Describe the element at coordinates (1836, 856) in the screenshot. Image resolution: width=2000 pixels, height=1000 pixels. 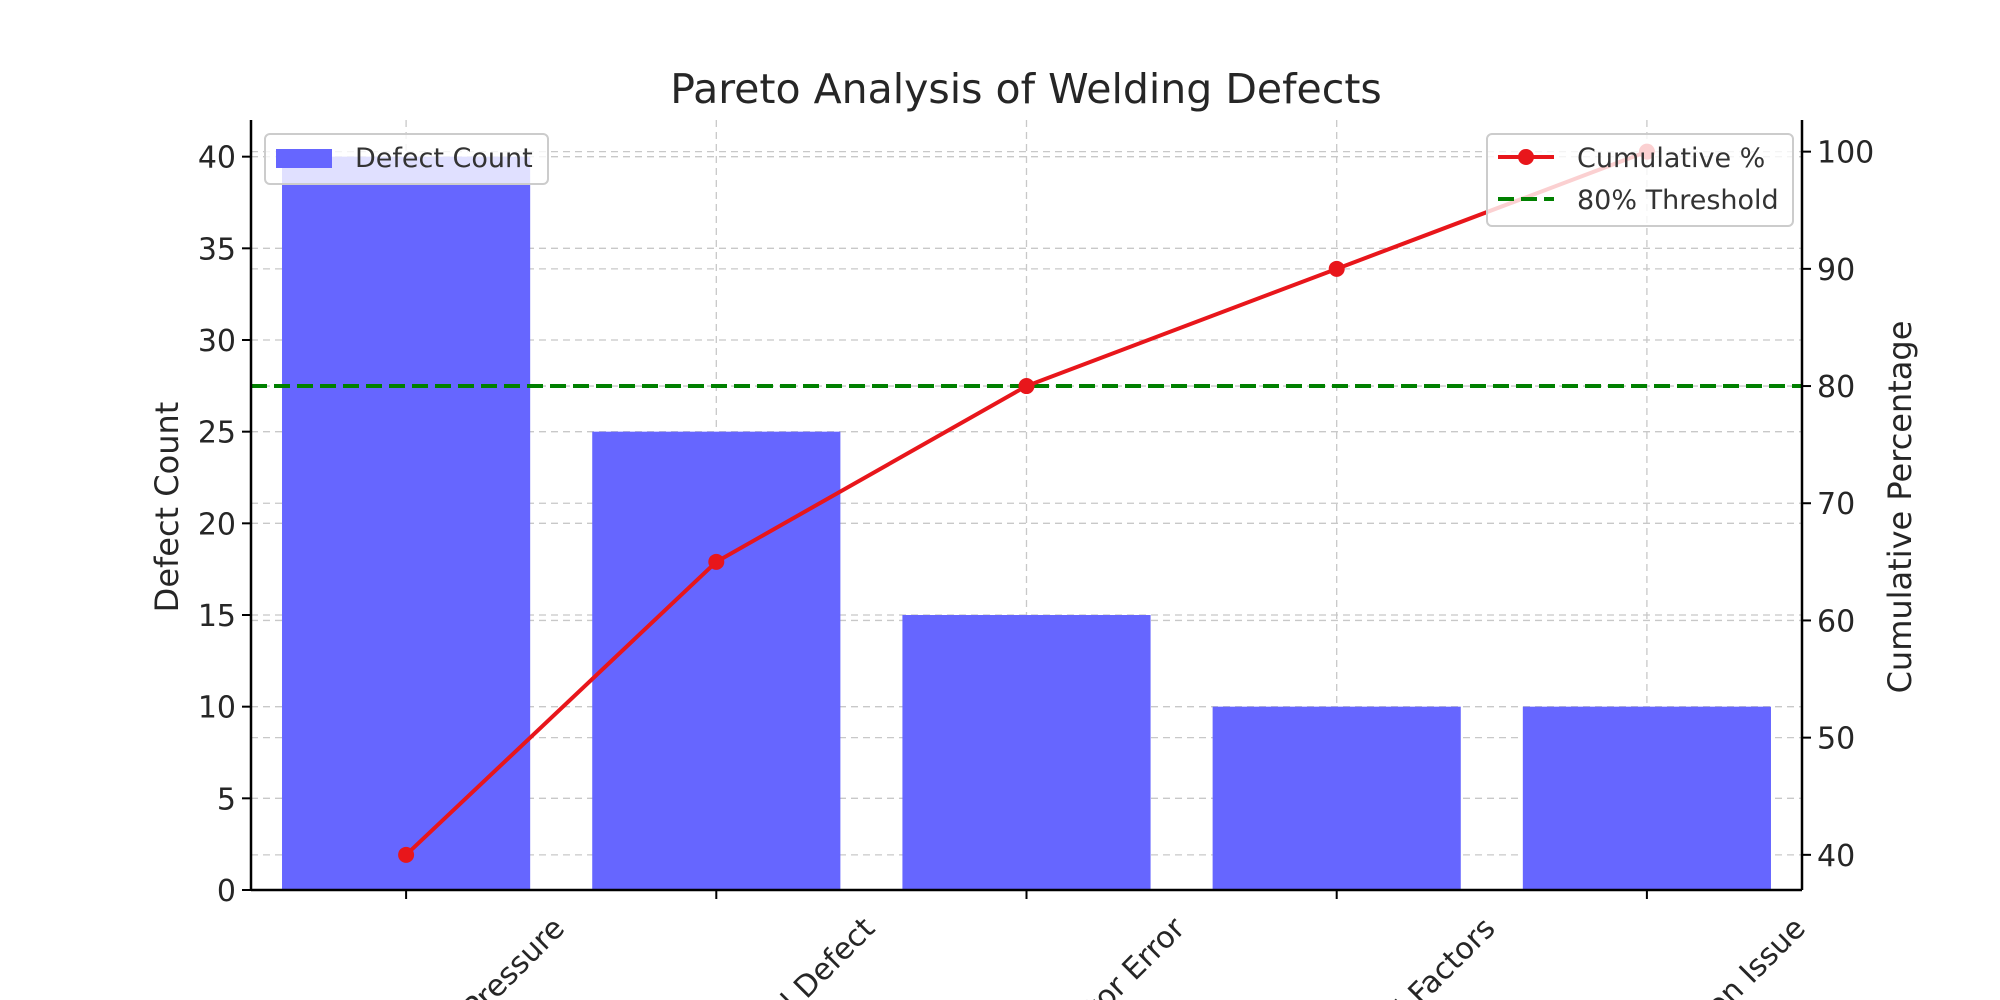
I see `y-right-tick-label-0: 40` at that location.